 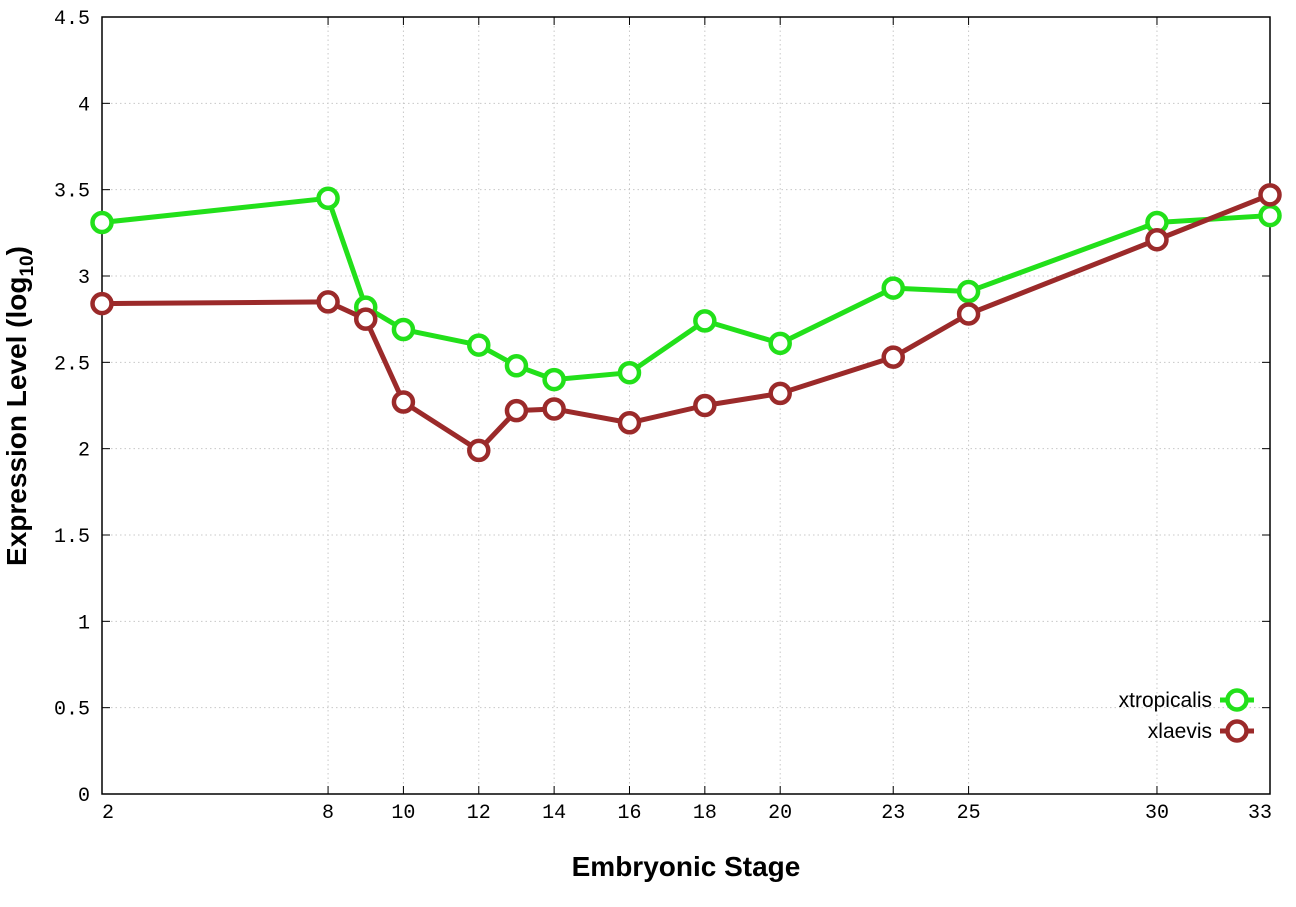 What do you see at coordinates (16, 250) in the screenshot?
I see `y-axis-title-close: )` at bounding box center [16, 250].